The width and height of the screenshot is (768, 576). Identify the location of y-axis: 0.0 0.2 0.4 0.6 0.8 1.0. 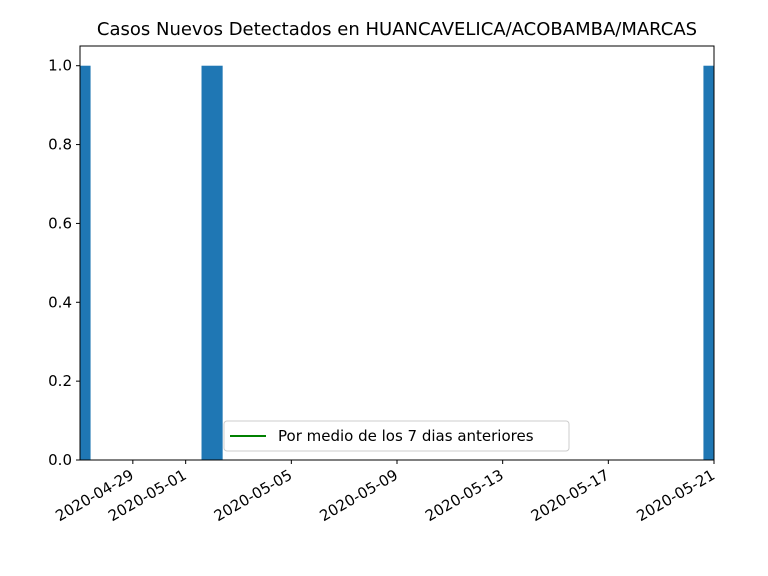
(64, 263).